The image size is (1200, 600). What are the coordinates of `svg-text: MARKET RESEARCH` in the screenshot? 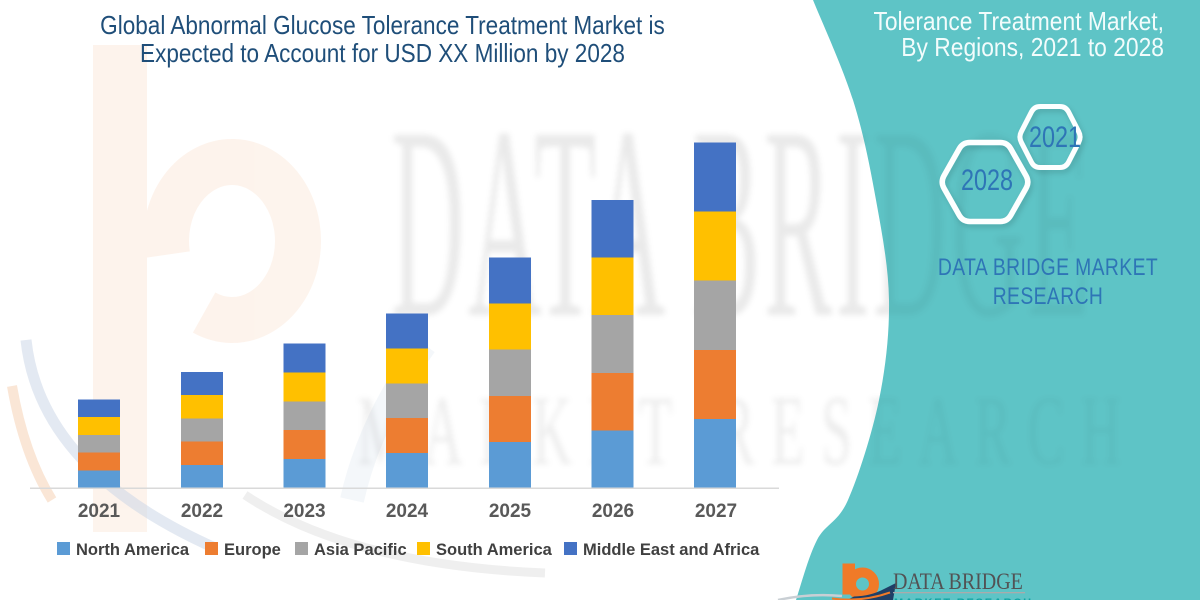 It's located at (963, 598).